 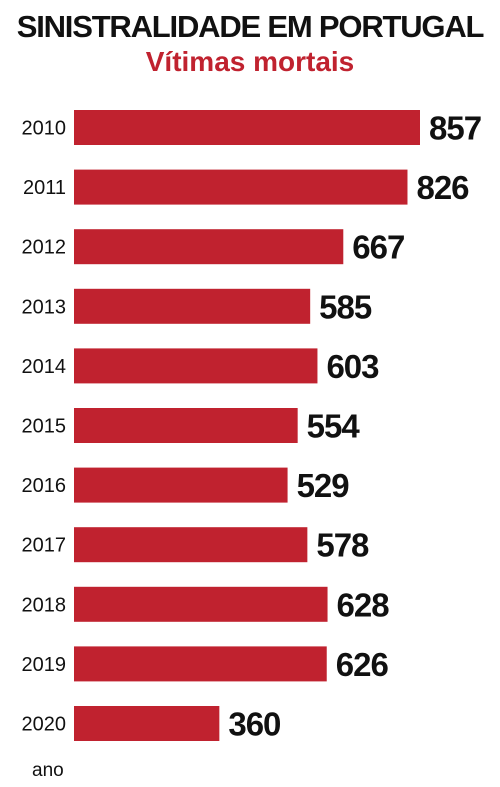 I want to click on year-label-2015: 2015, so click(x=44, y=427).